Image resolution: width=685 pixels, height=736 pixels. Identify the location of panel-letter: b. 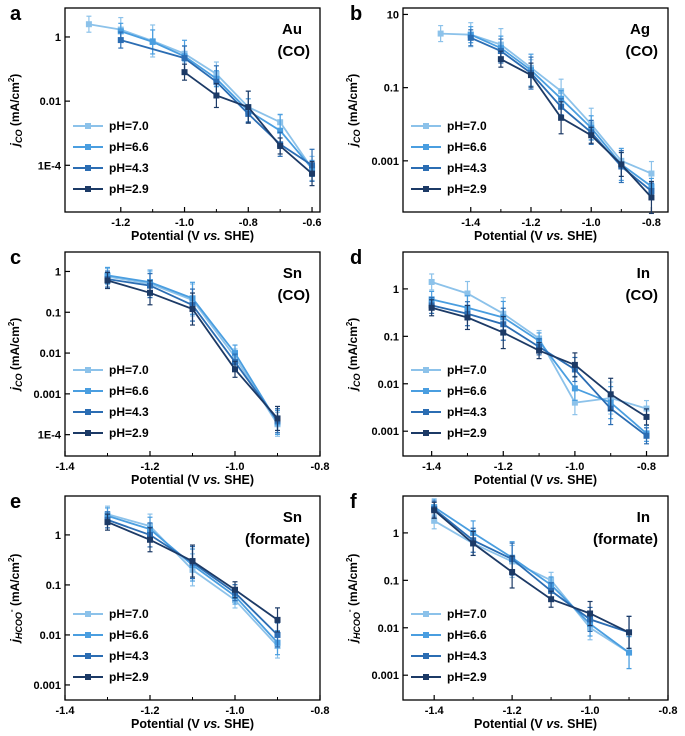
(356, 14).